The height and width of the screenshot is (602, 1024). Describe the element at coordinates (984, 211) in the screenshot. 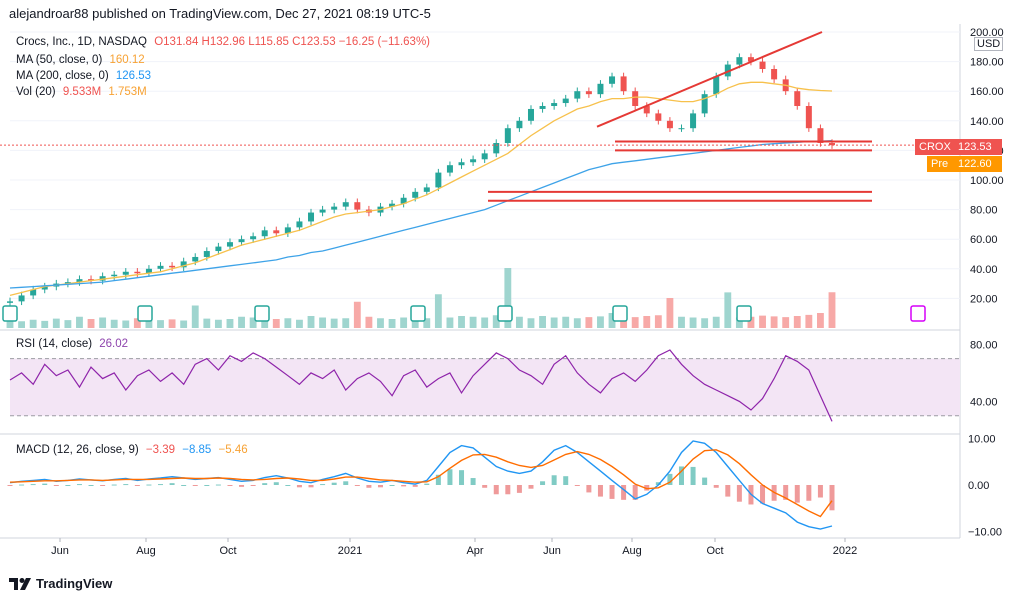

I see `price-tick-label: 80.00` at that location.